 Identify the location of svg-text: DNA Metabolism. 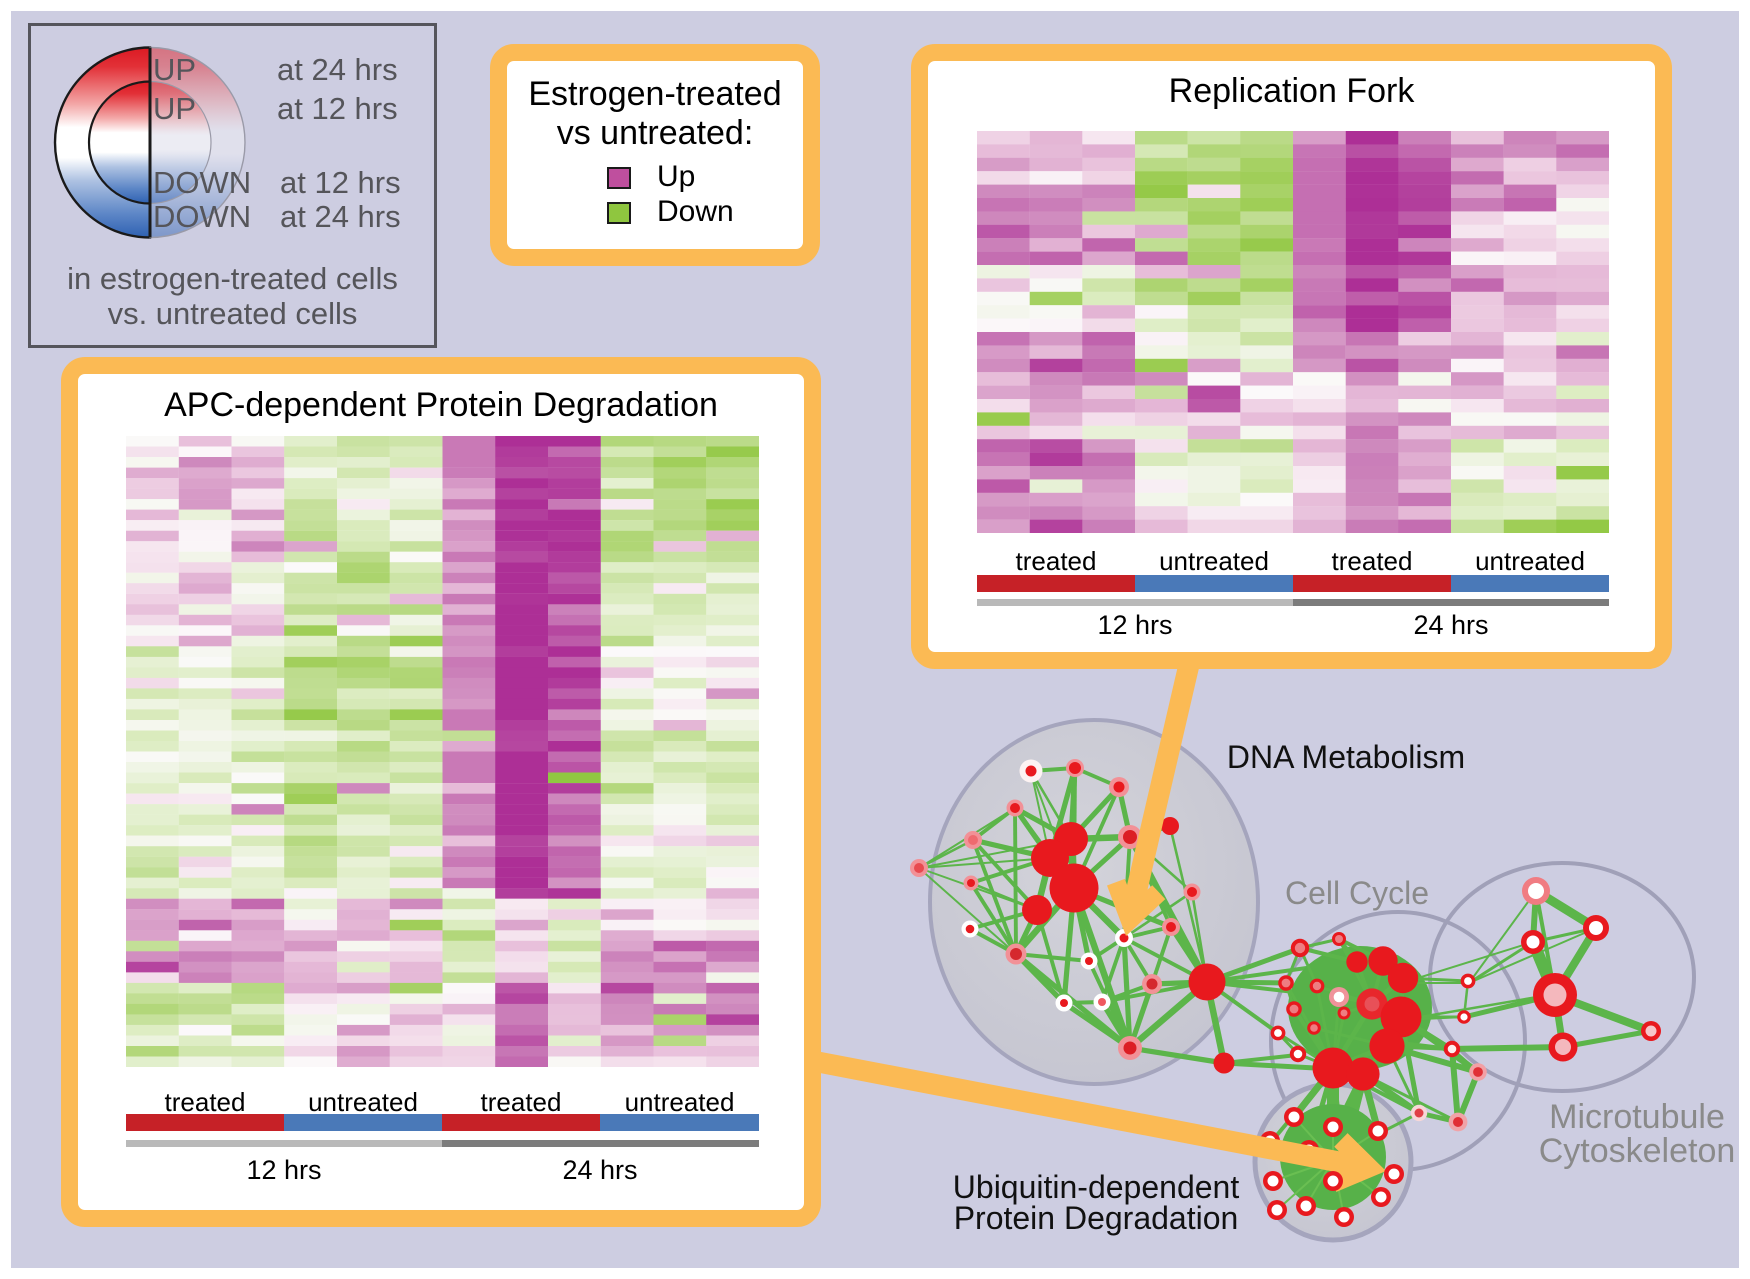
(1346, 757).